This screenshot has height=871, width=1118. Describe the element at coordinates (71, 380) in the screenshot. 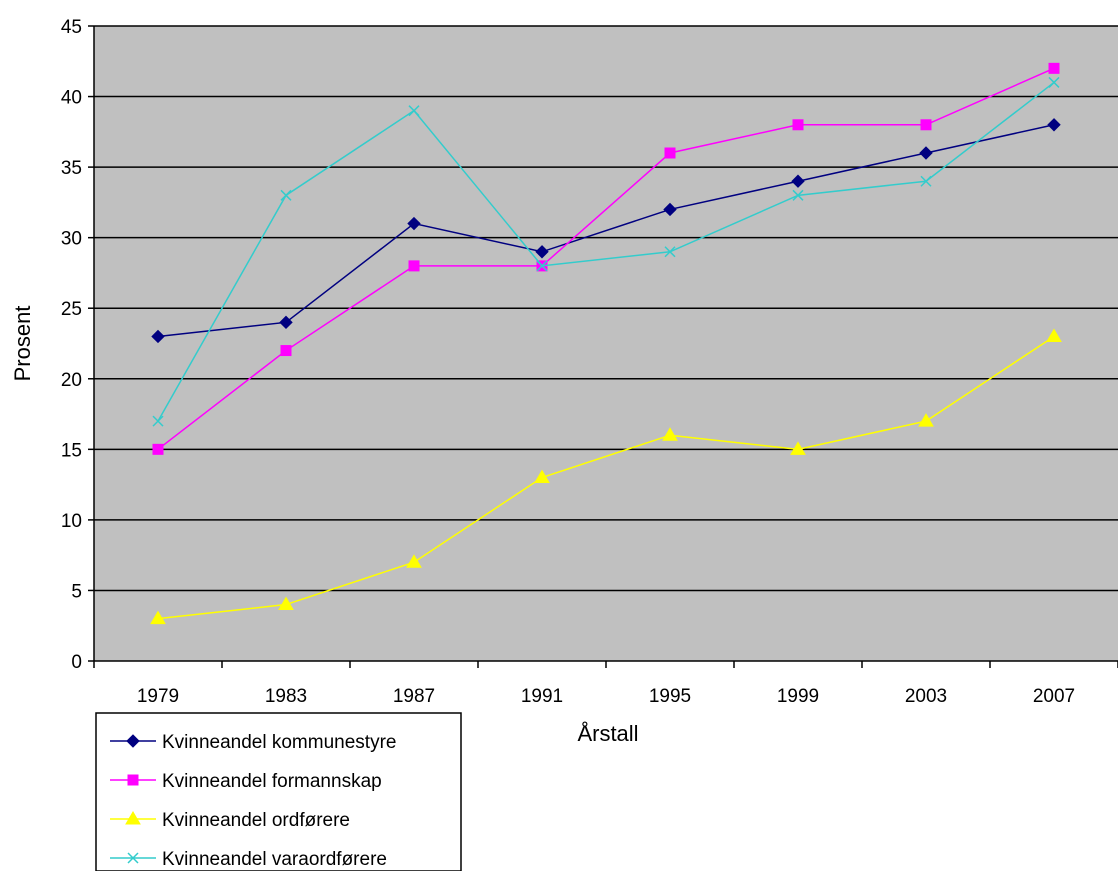

I see `y-tick-label: 20` at that location.